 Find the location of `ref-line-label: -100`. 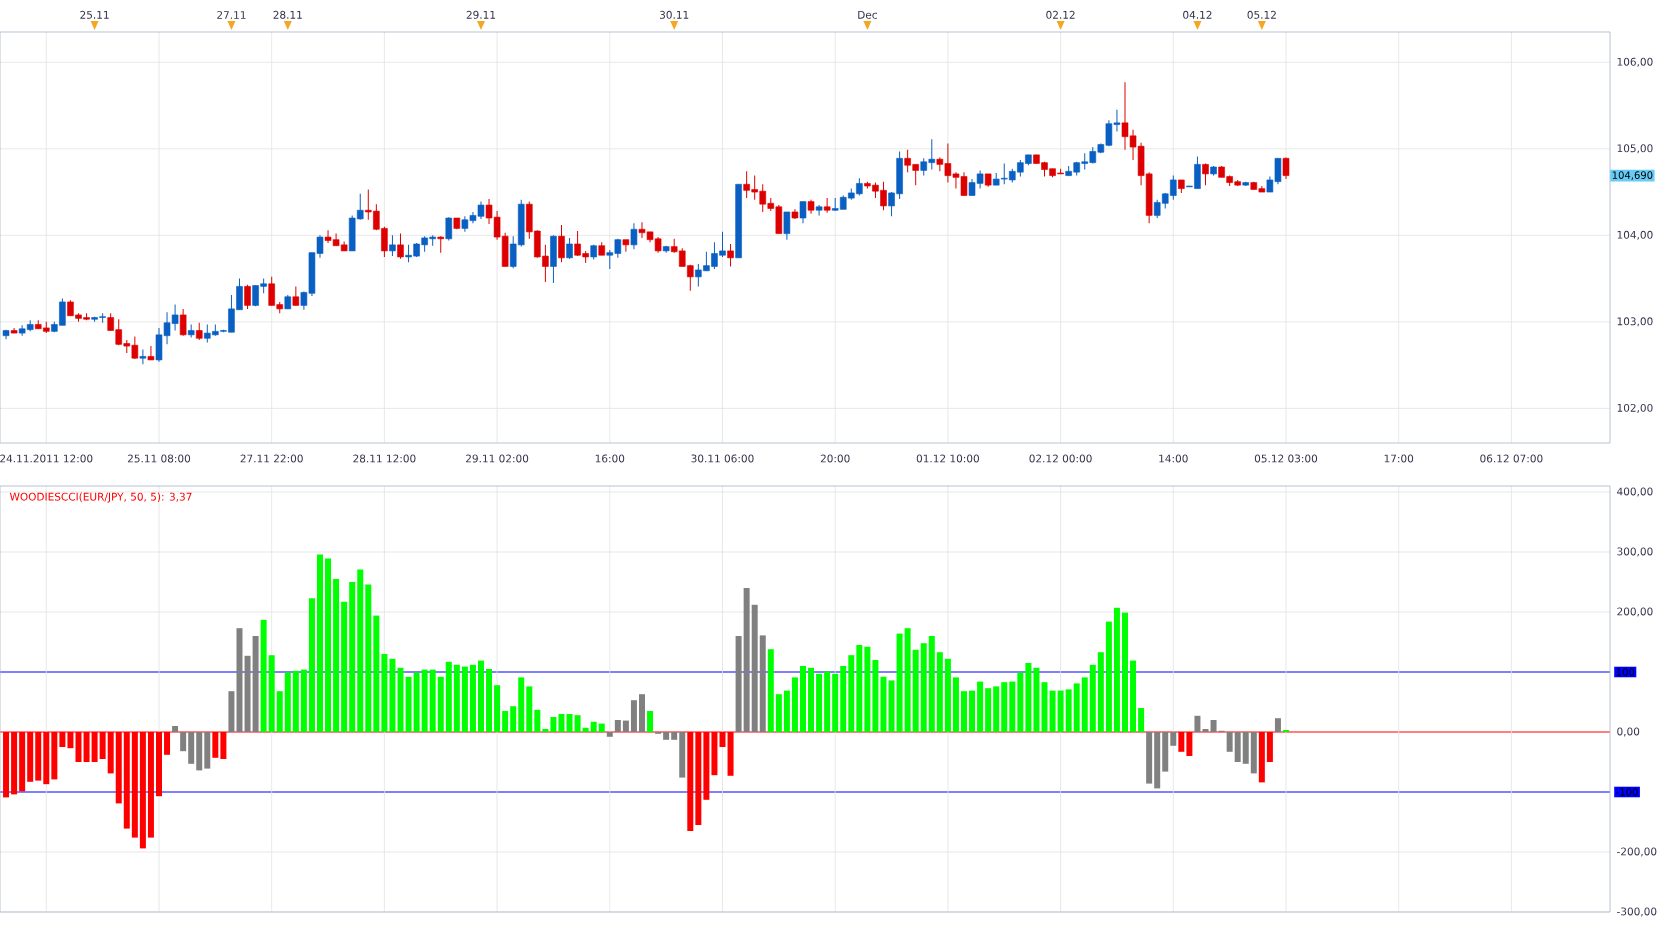

ref-line-label: -100 is located at coordinates (1627, 792).